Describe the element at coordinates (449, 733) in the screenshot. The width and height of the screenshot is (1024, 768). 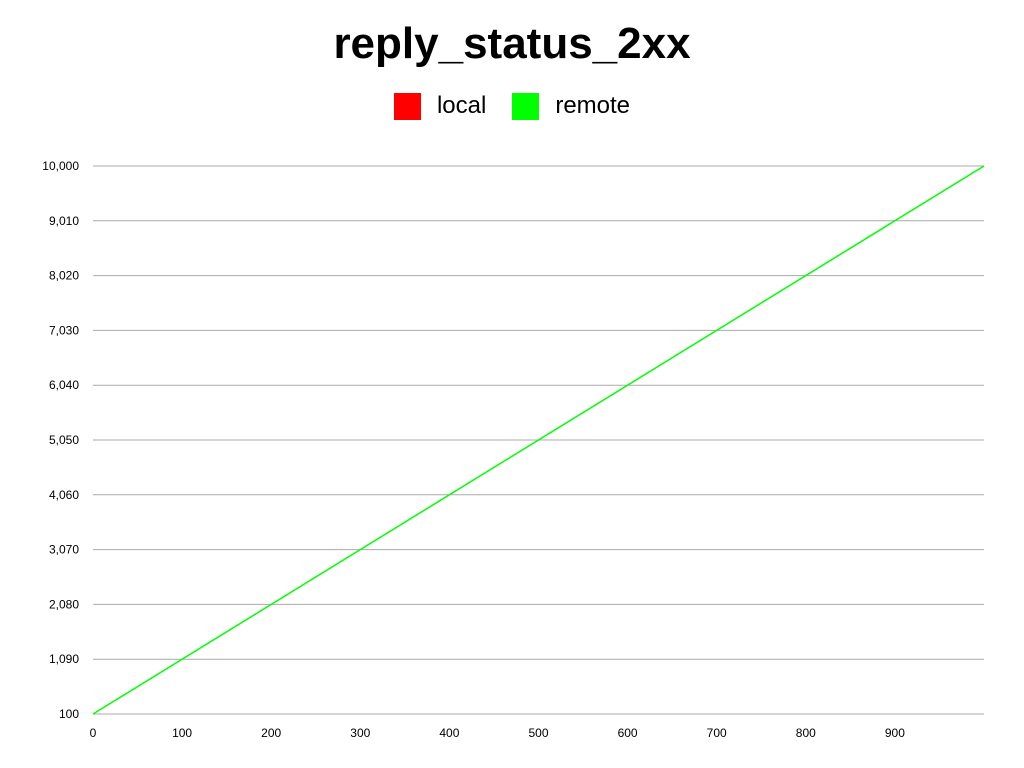
I see `x-tick-label: 400` at that location.